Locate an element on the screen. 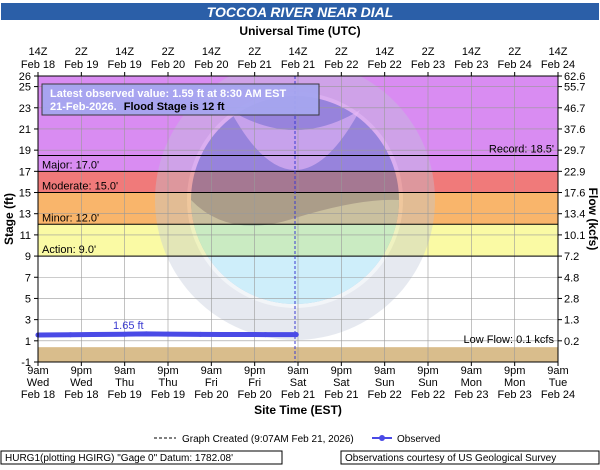 This screenshot has height=470, width=600. left-tick-label: 13 is located at coordinates (25, 215).